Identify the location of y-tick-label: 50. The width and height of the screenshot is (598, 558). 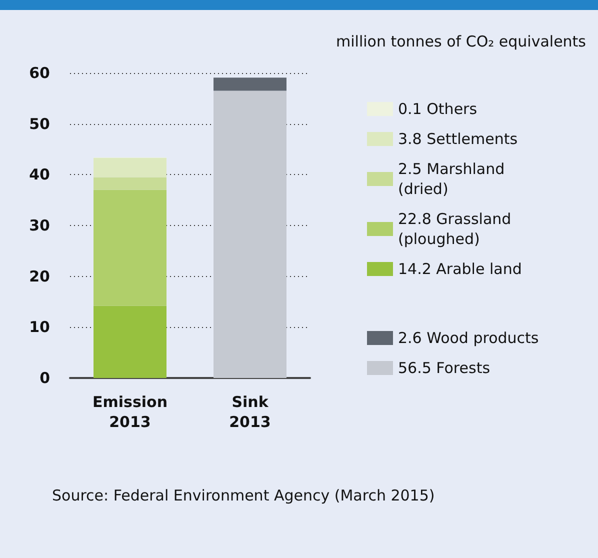
(39, 123).